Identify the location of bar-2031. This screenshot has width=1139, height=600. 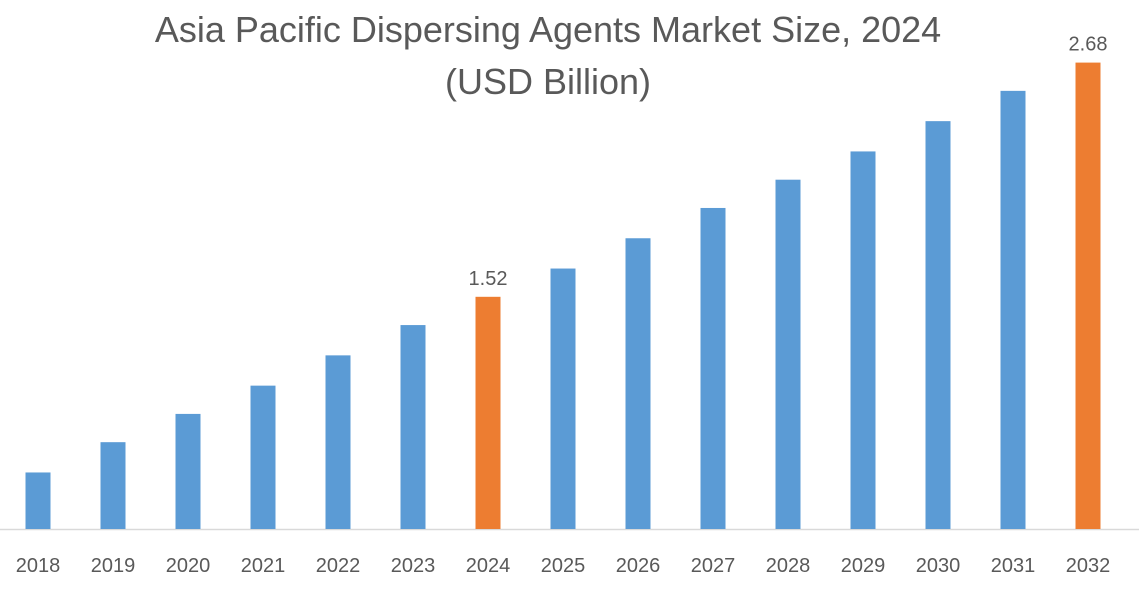
(1013, 310).